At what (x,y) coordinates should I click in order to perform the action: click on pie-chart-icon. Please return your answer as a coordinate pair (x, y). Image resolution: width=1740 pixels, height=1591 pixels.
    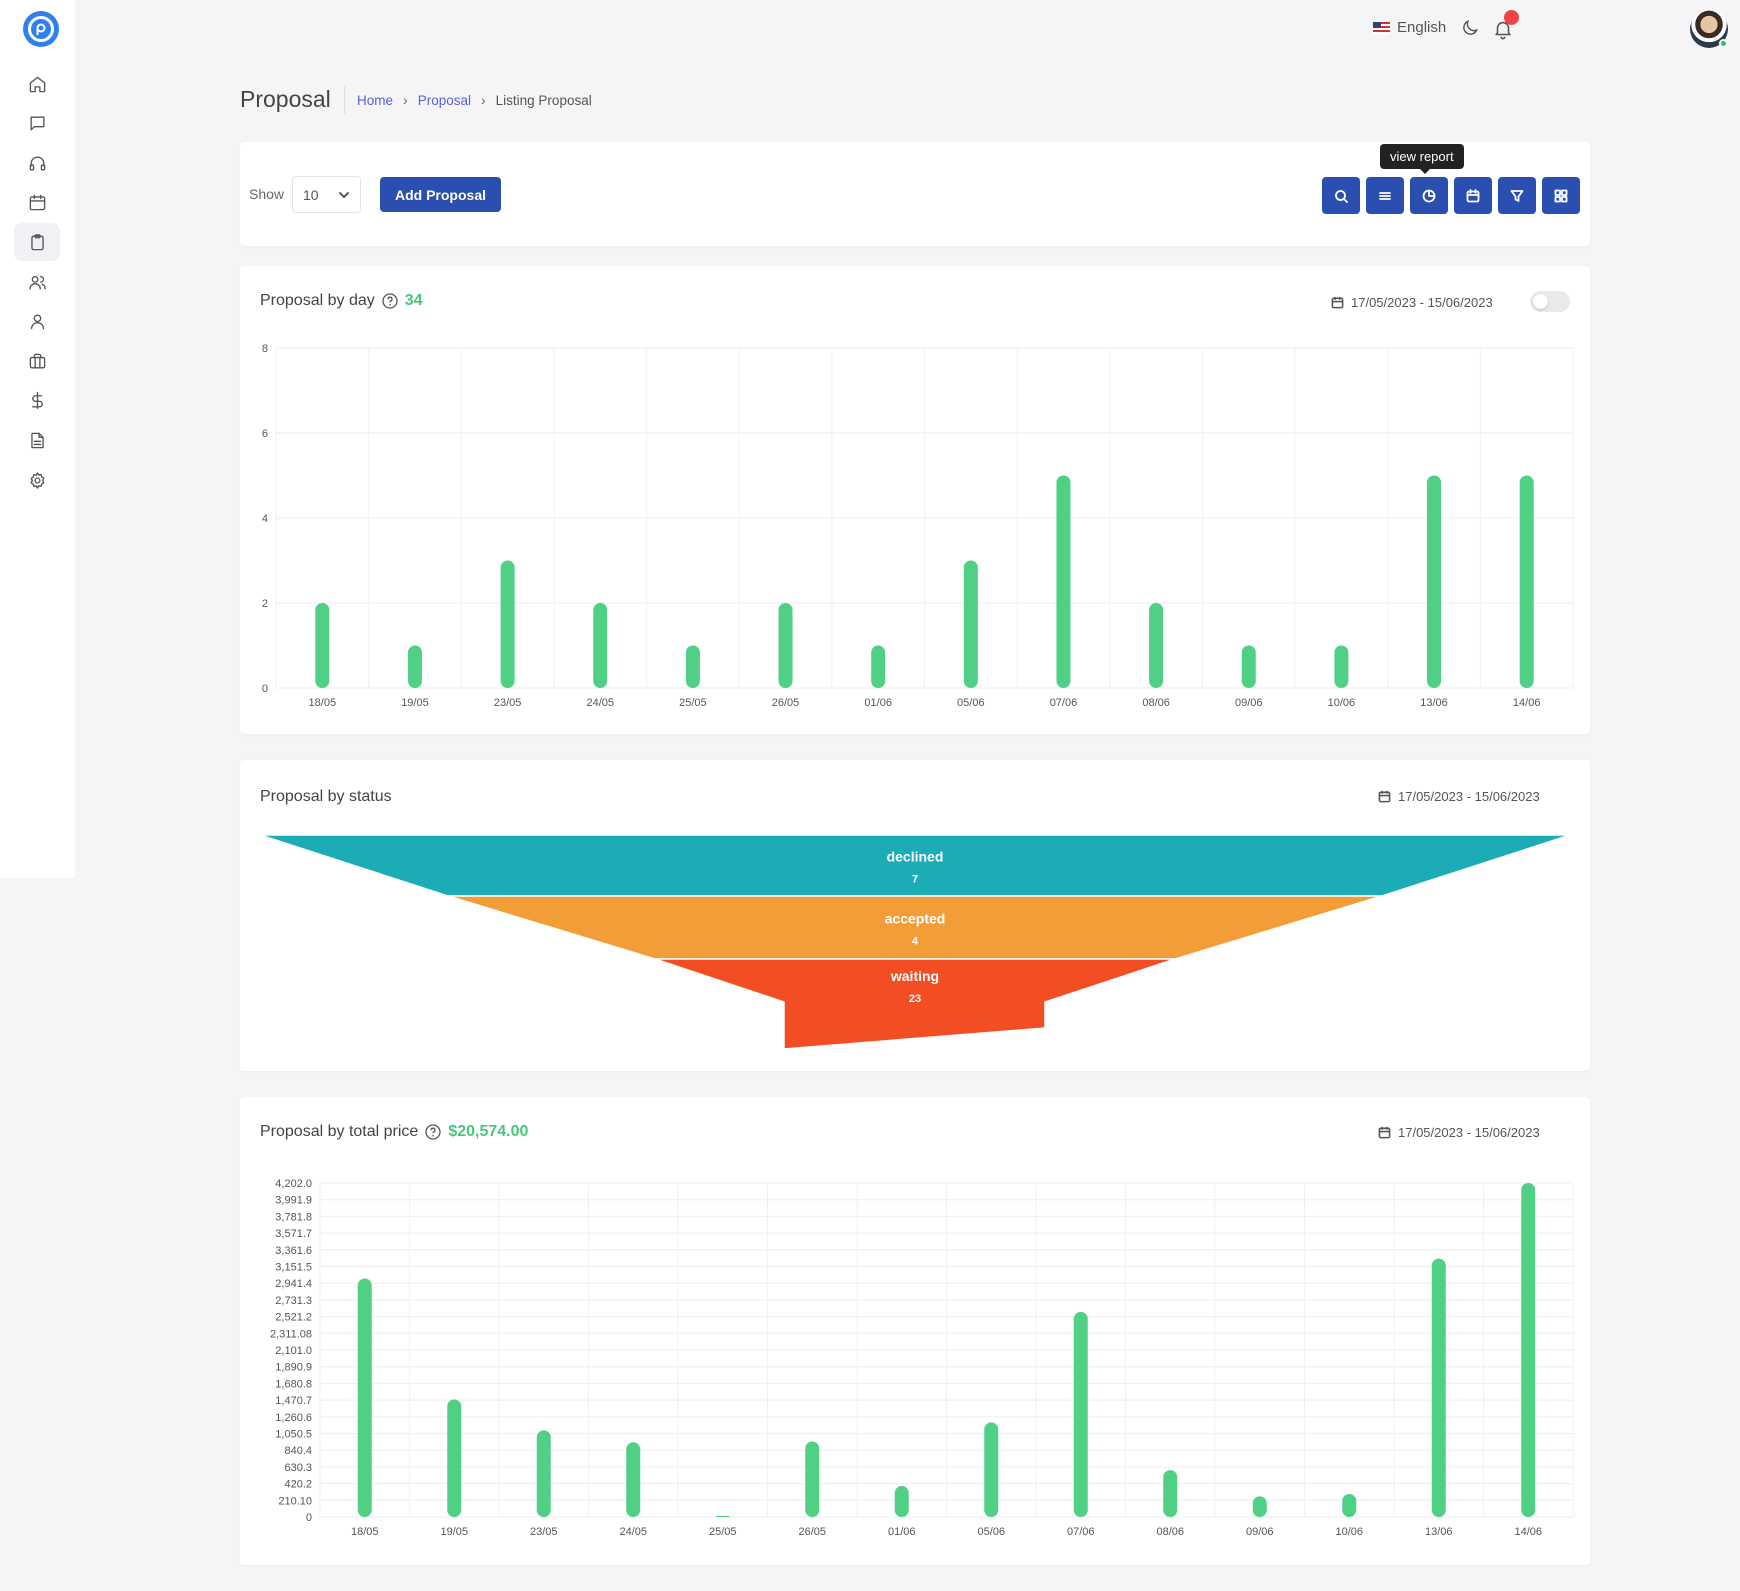
    Looking at the image, I should click on (1429, 195).